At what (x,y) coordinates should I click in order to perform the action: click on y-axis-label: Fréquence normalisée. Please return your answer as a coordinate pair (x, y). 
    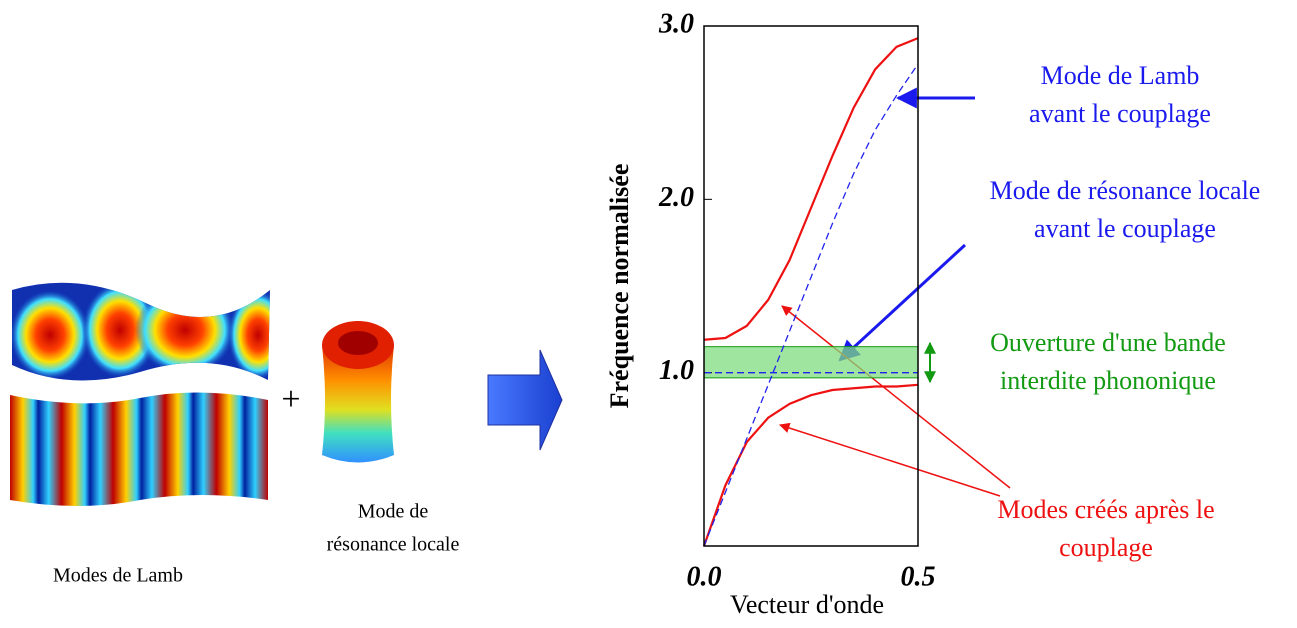
    Looking at the image, I should click on (619, 286).